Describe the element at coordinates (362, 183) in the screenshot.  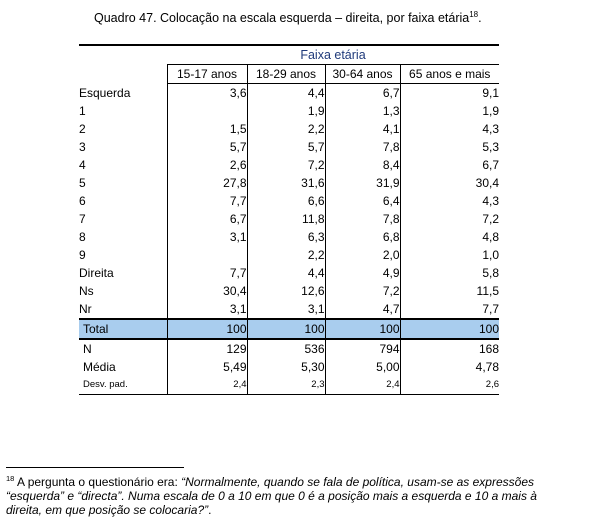
I see `table-cell: 31,9` at that location.